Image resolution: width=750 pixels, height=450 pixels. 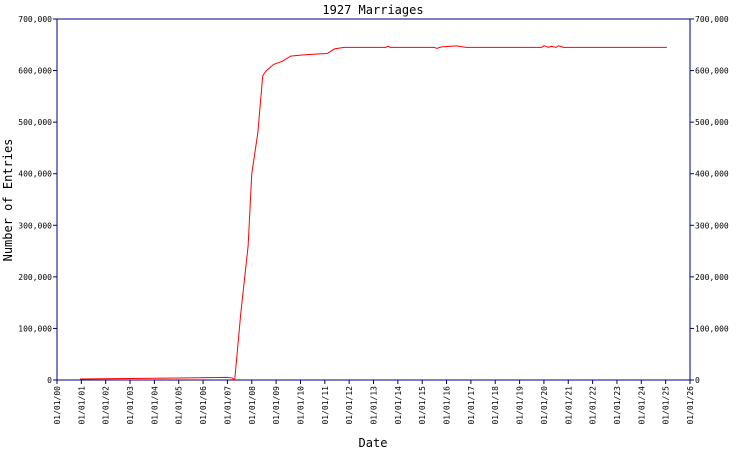 What do you see at coordinates (154, 405) in the screenshot?
I see `x-tick-label: 01/01/04` at bounding box center [154, 405].